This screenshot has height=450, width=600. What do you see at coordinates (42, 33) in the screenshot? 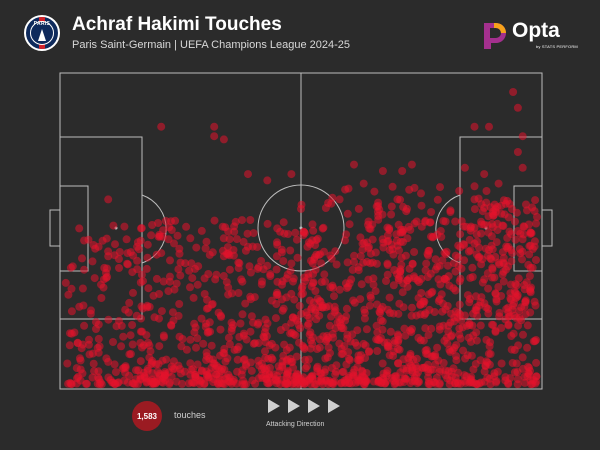
I see `psg-crest-logo: PARIS` at bounding box center [42, 33].